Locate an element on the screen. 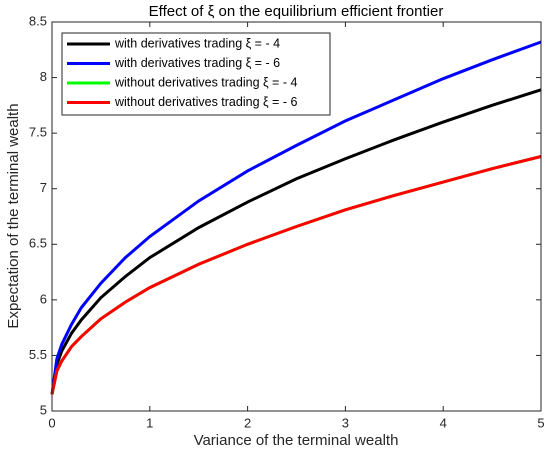  y-axis-label: Expectation of the terminal wealth is located at coordinates (13, 215).